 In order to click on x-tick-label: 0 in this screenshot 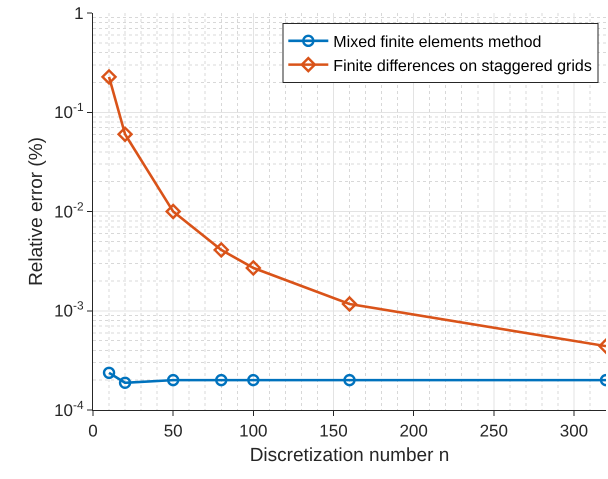, I will do `click(93, 430)`.